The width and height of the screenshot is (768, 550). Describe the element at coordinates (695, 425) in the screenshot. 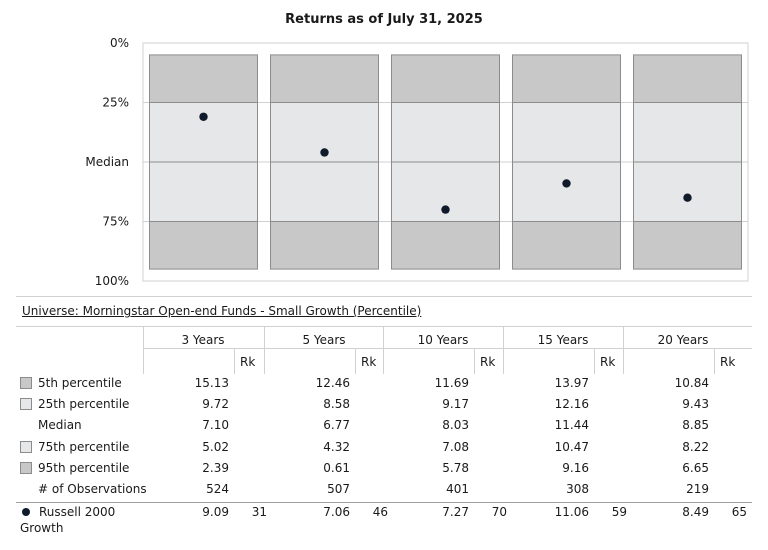

I see `table-cell: 8.85` at that location.